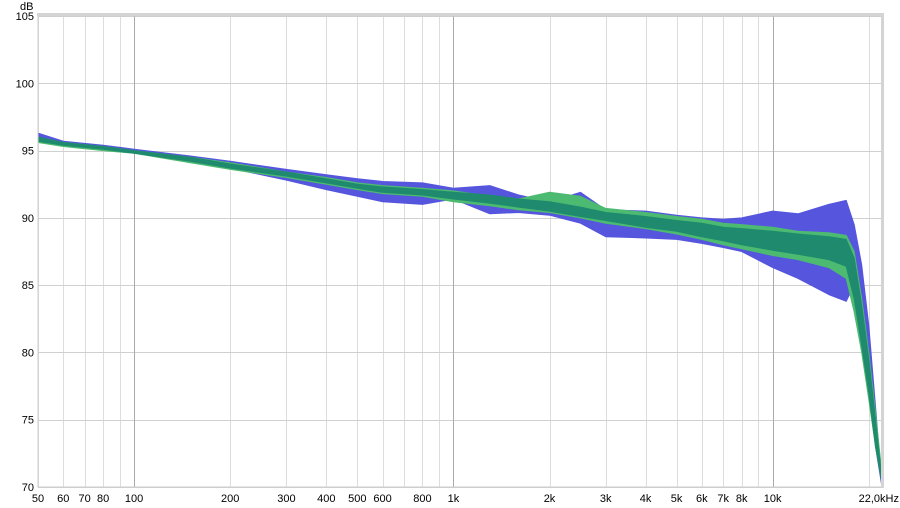 The width and height of the screenshot is (900, 508). What do you see at coordinates (677, 499) in the screenshot?
I see `x-tick-label: 5k` at bounding box center [677, 499].